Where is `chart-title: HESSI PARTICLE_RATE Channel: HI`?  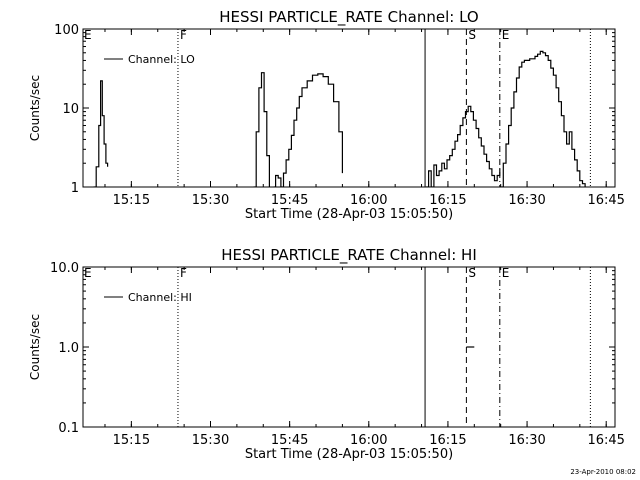 chart-title: HESSI PARTICLE_RATE Channel: HI is located at coordinates (349, 255).